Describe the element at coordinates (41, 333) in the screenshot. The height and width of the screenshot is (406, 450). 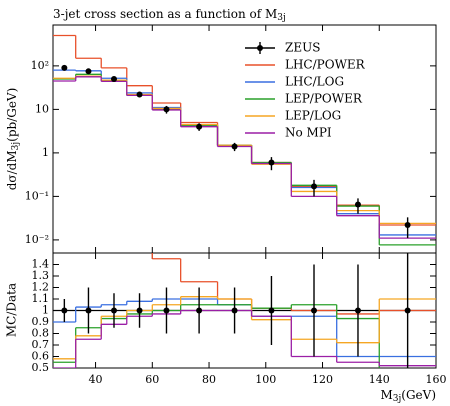
I see `y-tick-label: 0.8` at that location.